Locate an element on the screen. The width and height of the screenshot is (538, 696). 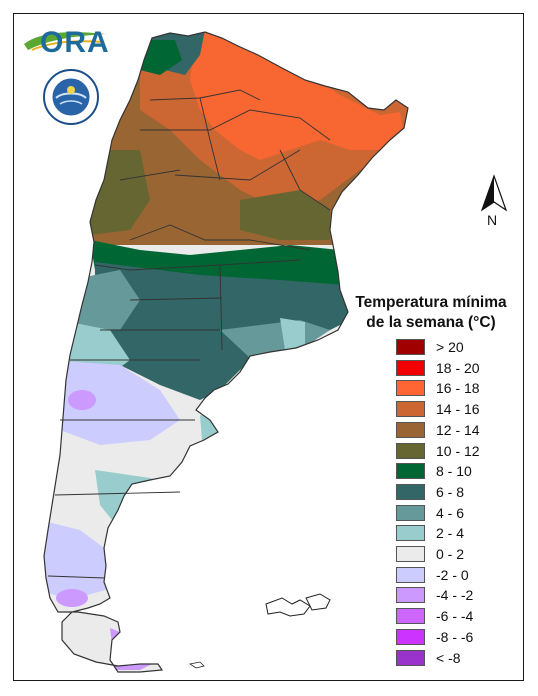
north-label: N is located at coordinates (492, 220).